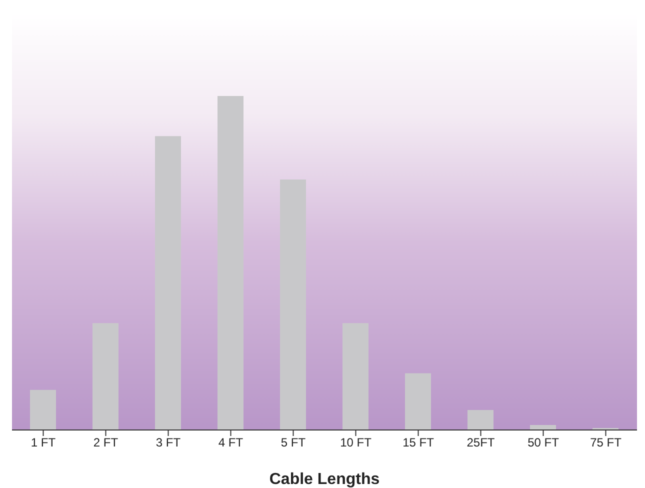  I want to click on x-tick-label: 75 FT, so click(606, 443).